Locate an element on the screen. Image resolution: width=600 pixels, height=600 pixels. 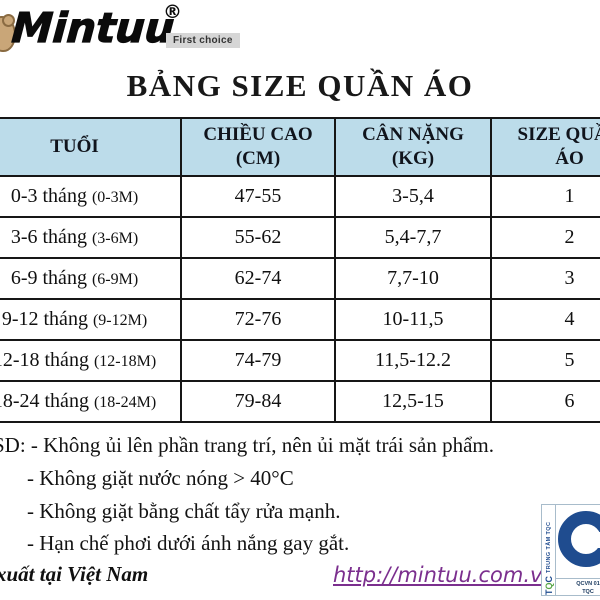
cell-height: 62-74 is located at coordinates (258, 278).